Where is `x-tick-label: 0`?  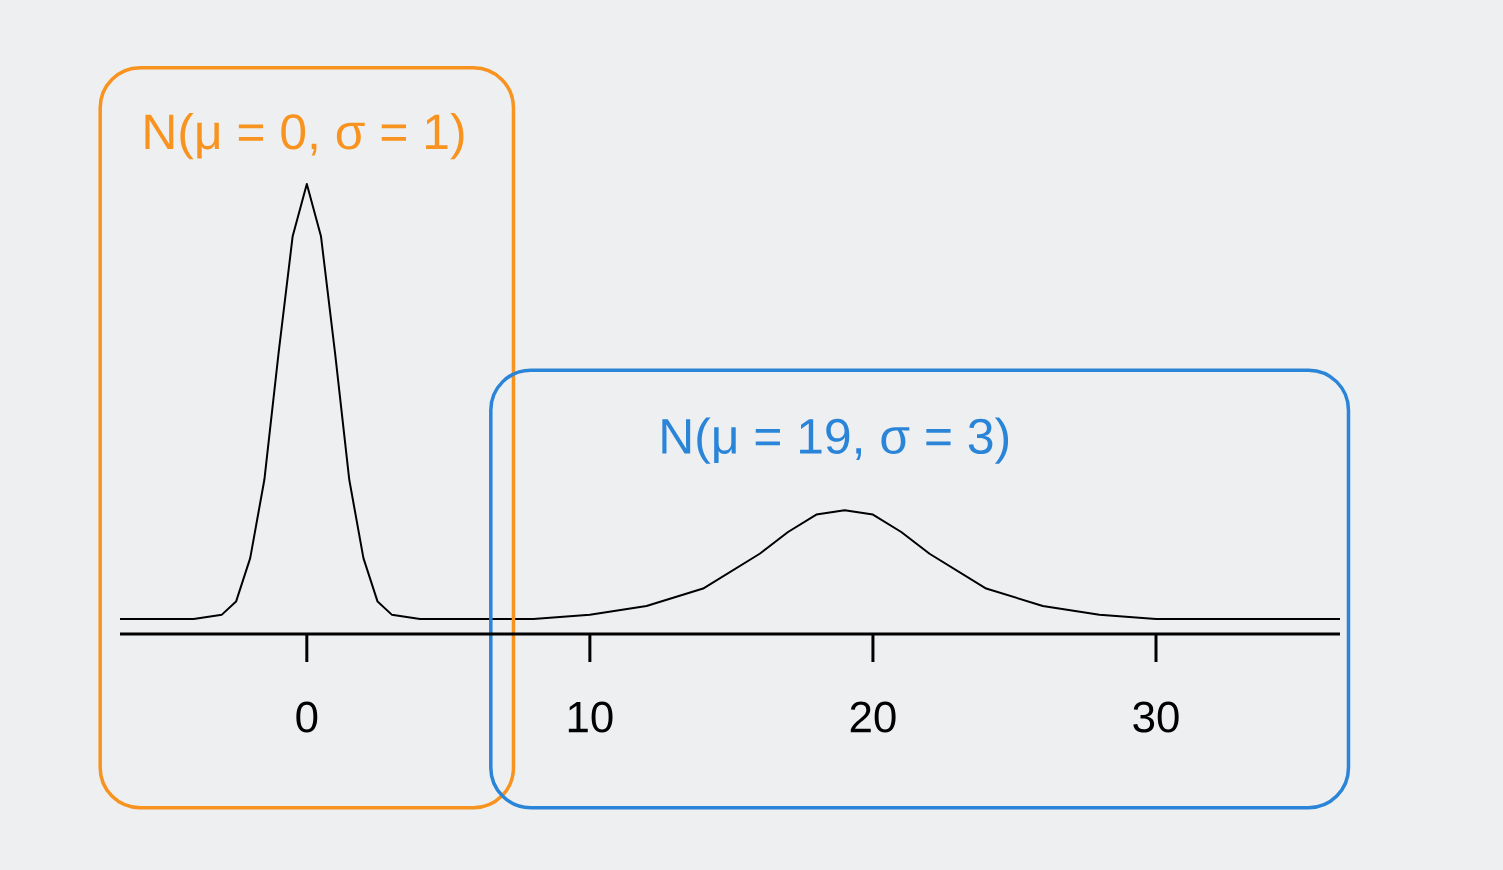 x-tick-label: 0 is located at coordinates (307, 717).